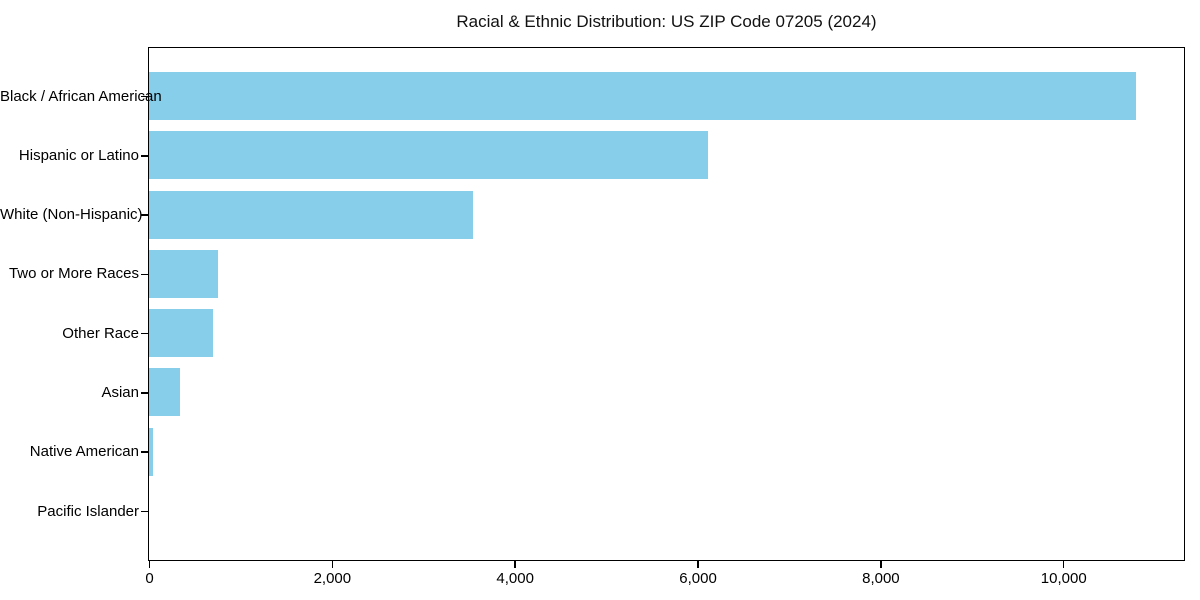  What do you see at coordinates (184, 273) in the screenshot?
I see `bar-two-or-more-races` at bounding box center [184, 273].